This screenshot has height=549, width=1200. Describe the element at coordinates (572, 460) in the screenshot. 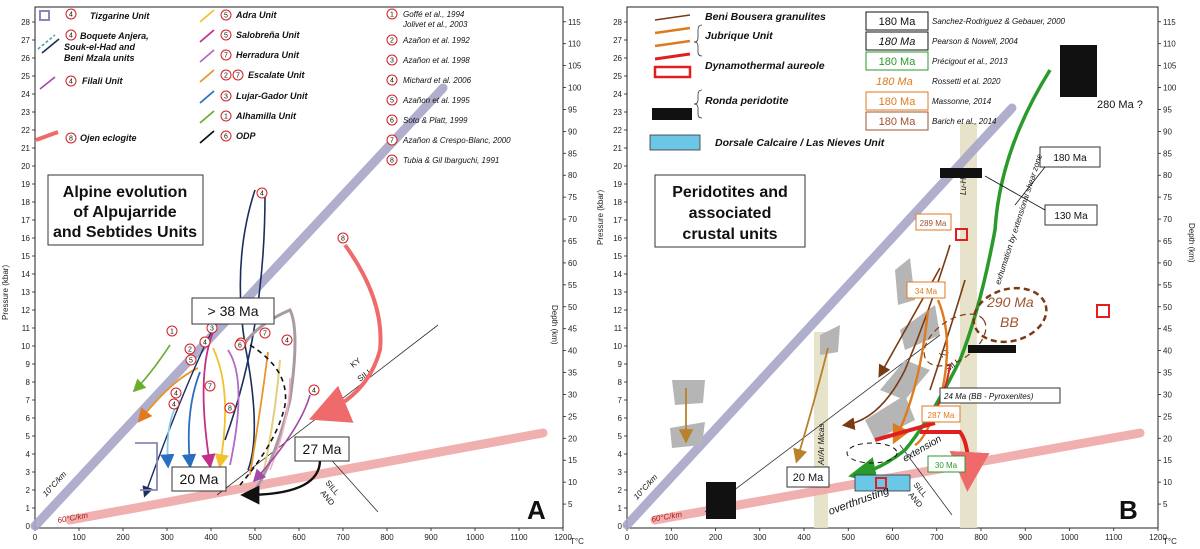

I see `depth-tick-label: 15` at that location.